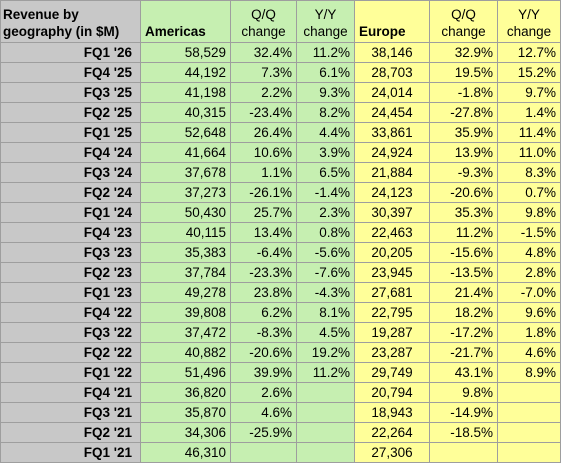  What do you see at coordinates (463, 132) in the screenshot?
I see `europe-qq-cell: 35.9%` at bounding box center [463, 132].